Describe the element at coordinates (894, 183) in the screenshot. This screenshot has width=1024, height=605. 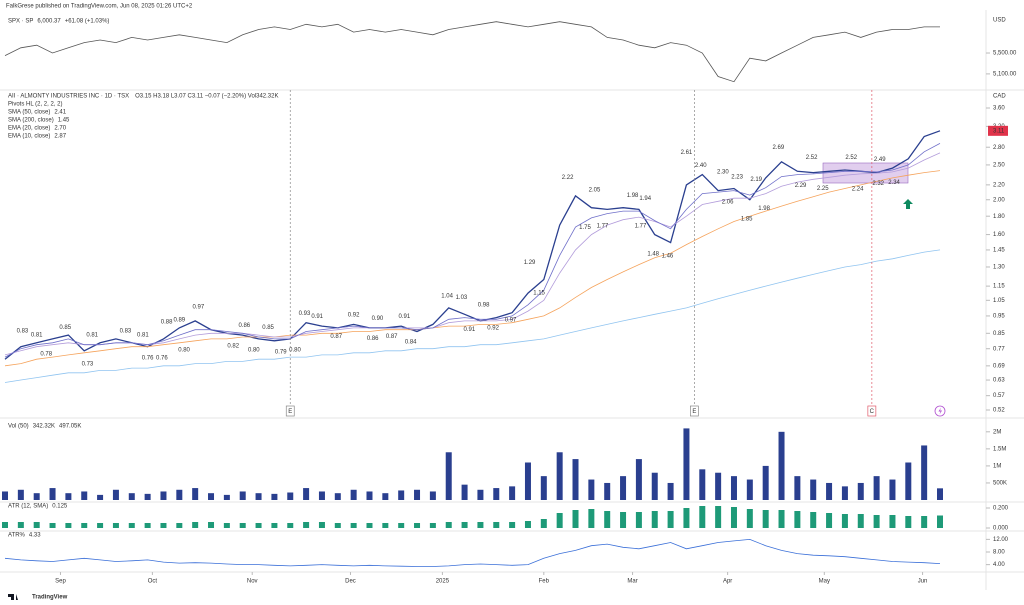
I see `pivot-low-label: 2.34` at that location.